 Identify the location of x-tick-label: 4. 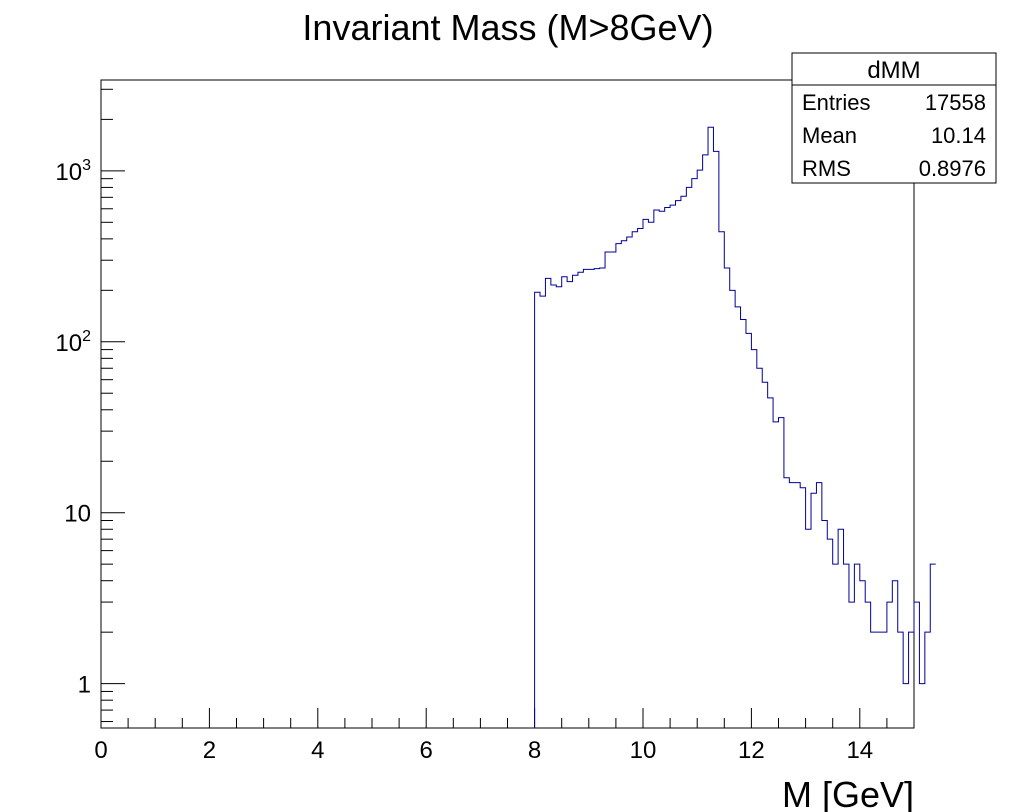
(317, 750).